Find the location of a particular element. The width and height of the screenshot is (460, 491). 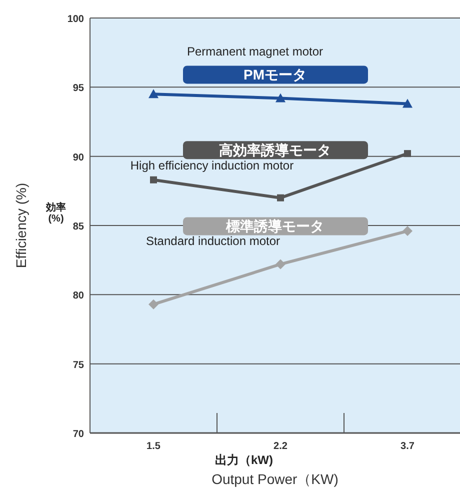

y-tick-label: 90 is located at coordinates (78, 158).